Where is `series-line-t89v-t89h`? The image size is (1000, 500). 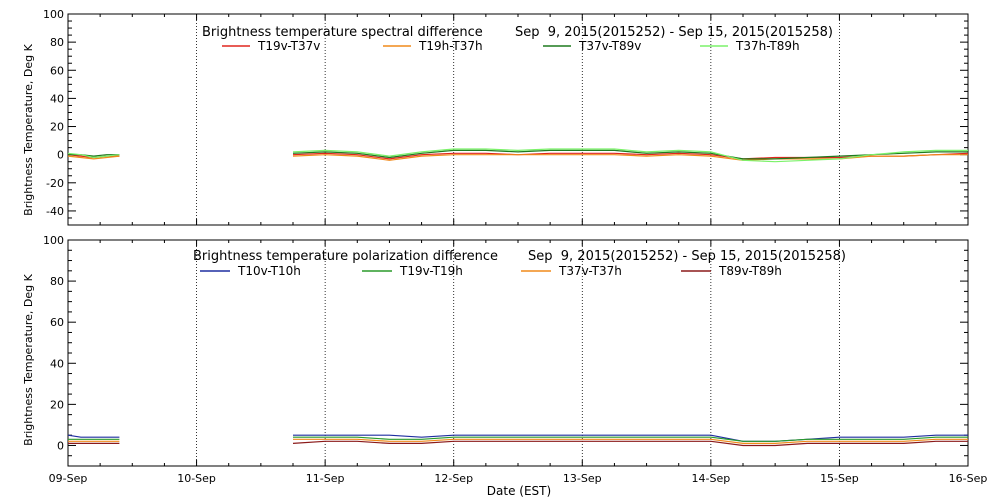 series-line-t89v-t89h is located at coordinates (630, 443).